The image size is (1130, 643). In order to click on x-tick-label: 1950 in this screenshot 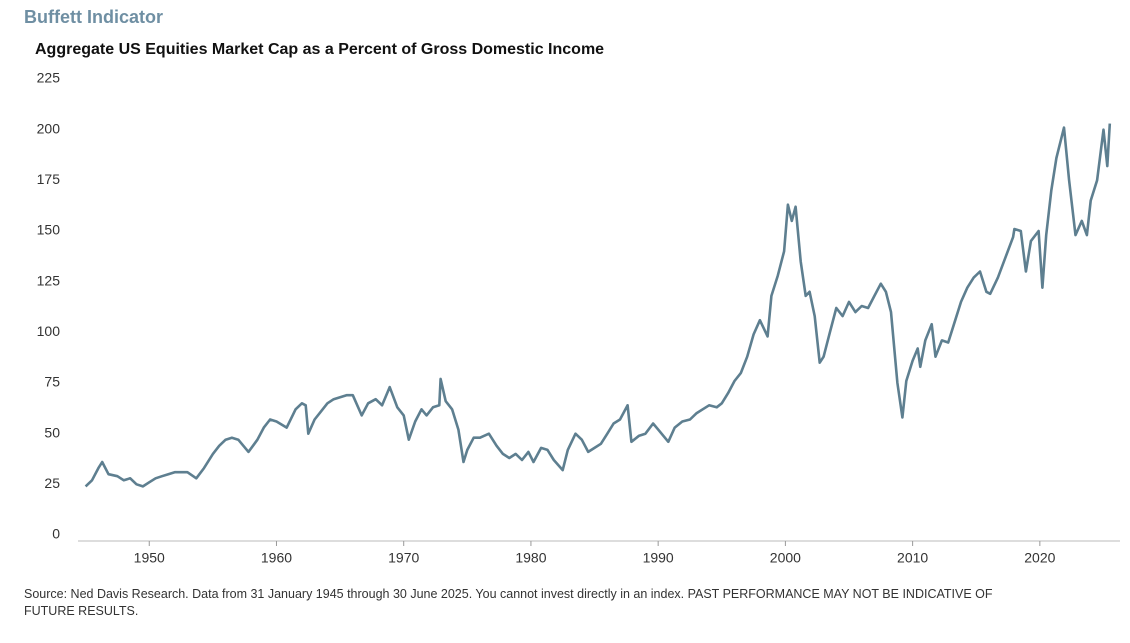, I will do `click(149, 558)`.